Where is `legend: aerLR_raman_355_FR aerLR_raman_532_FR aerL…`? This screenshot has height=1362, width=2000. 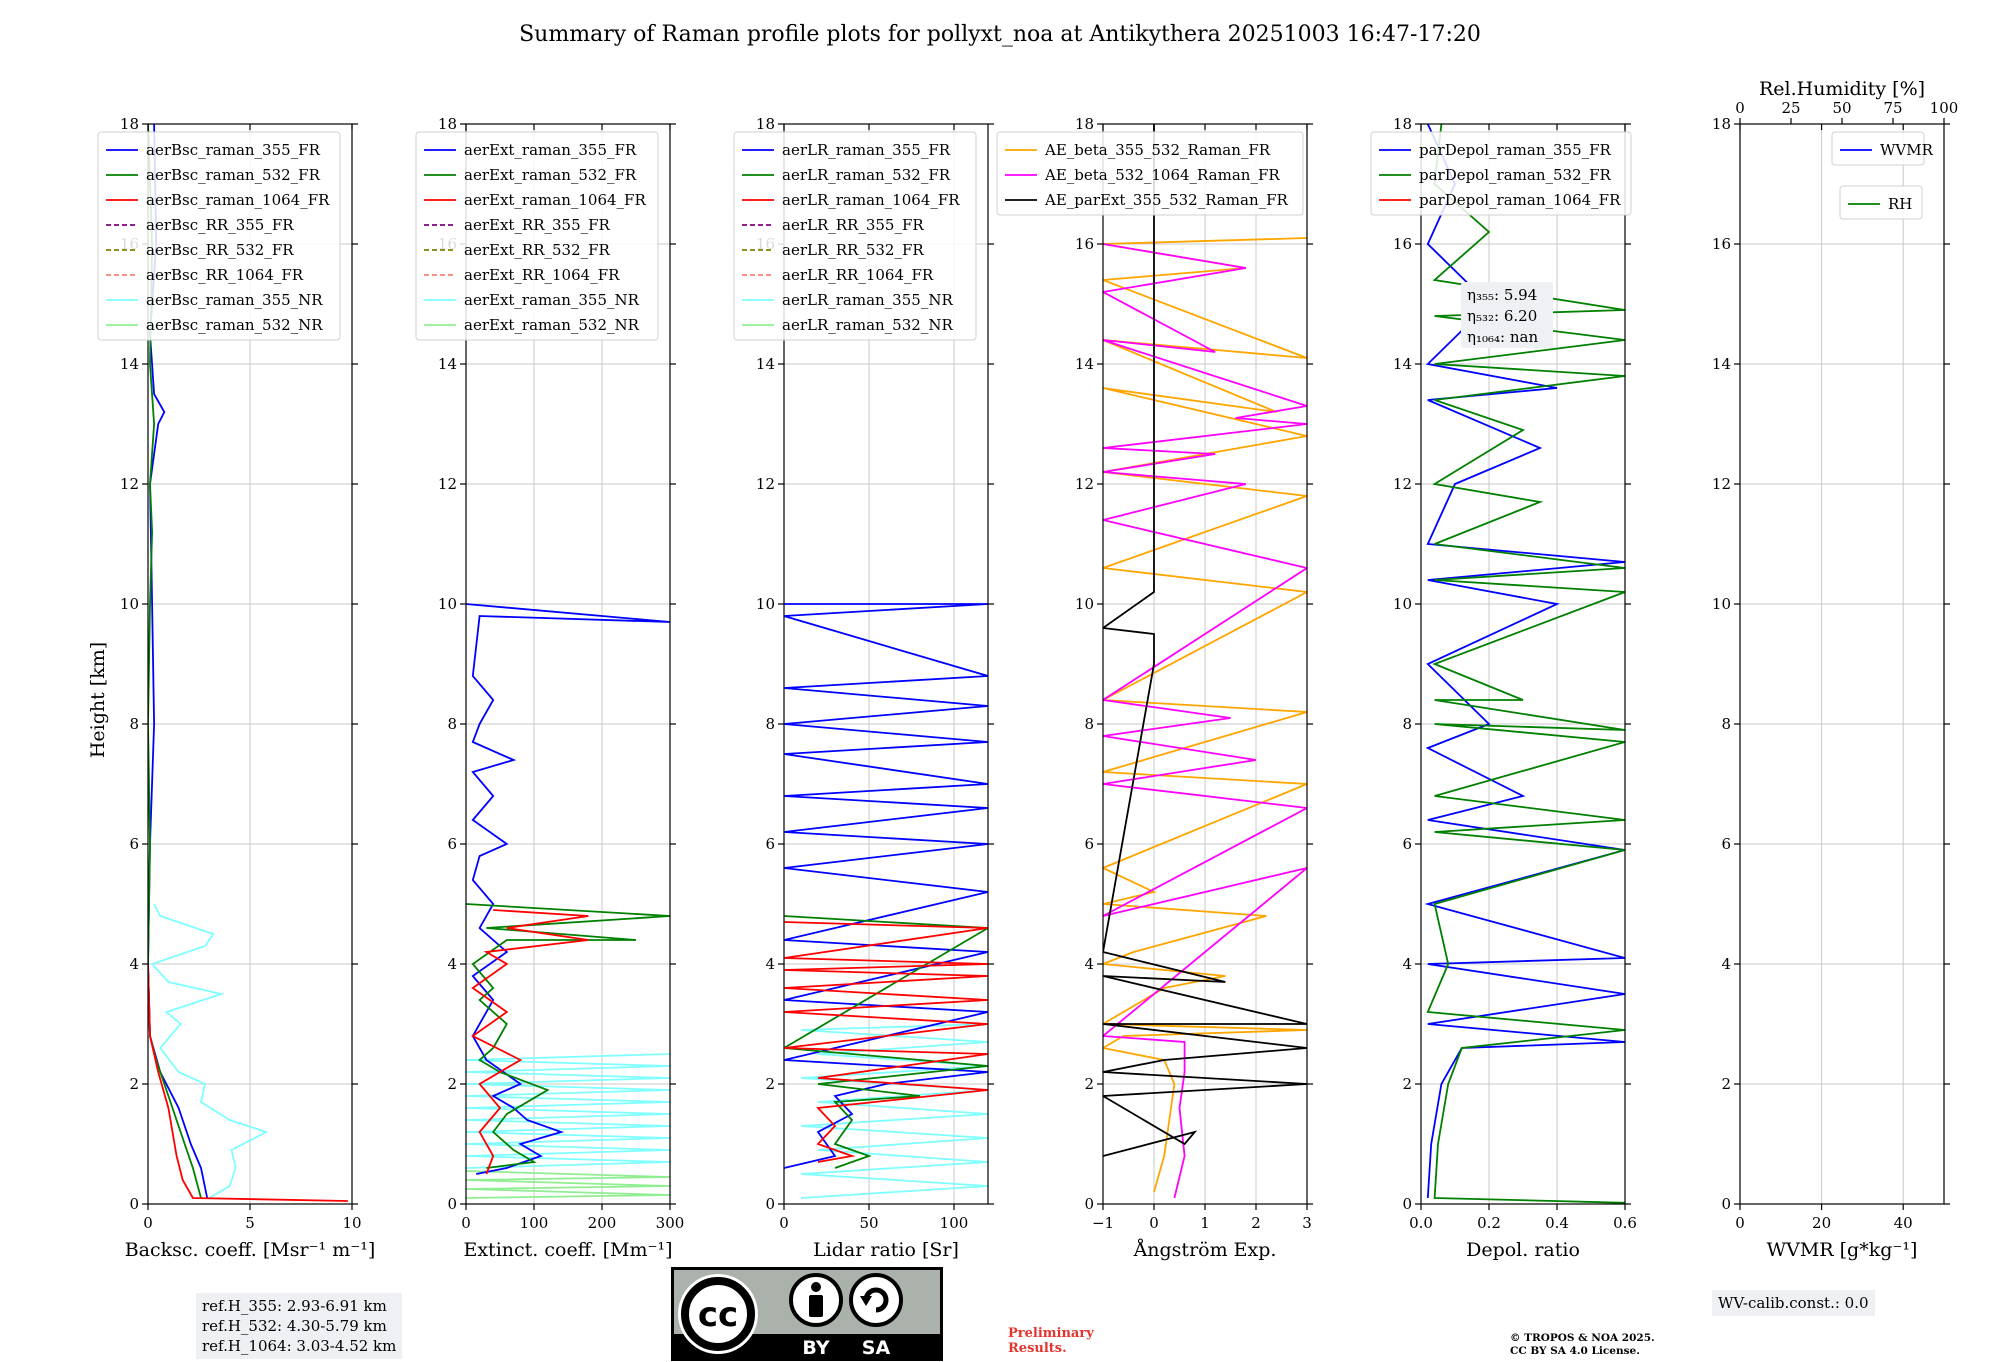
legend: aerLR_raman_355_FR aerLR_raman_532_FR aerL… is located at coordinates (855, 236).